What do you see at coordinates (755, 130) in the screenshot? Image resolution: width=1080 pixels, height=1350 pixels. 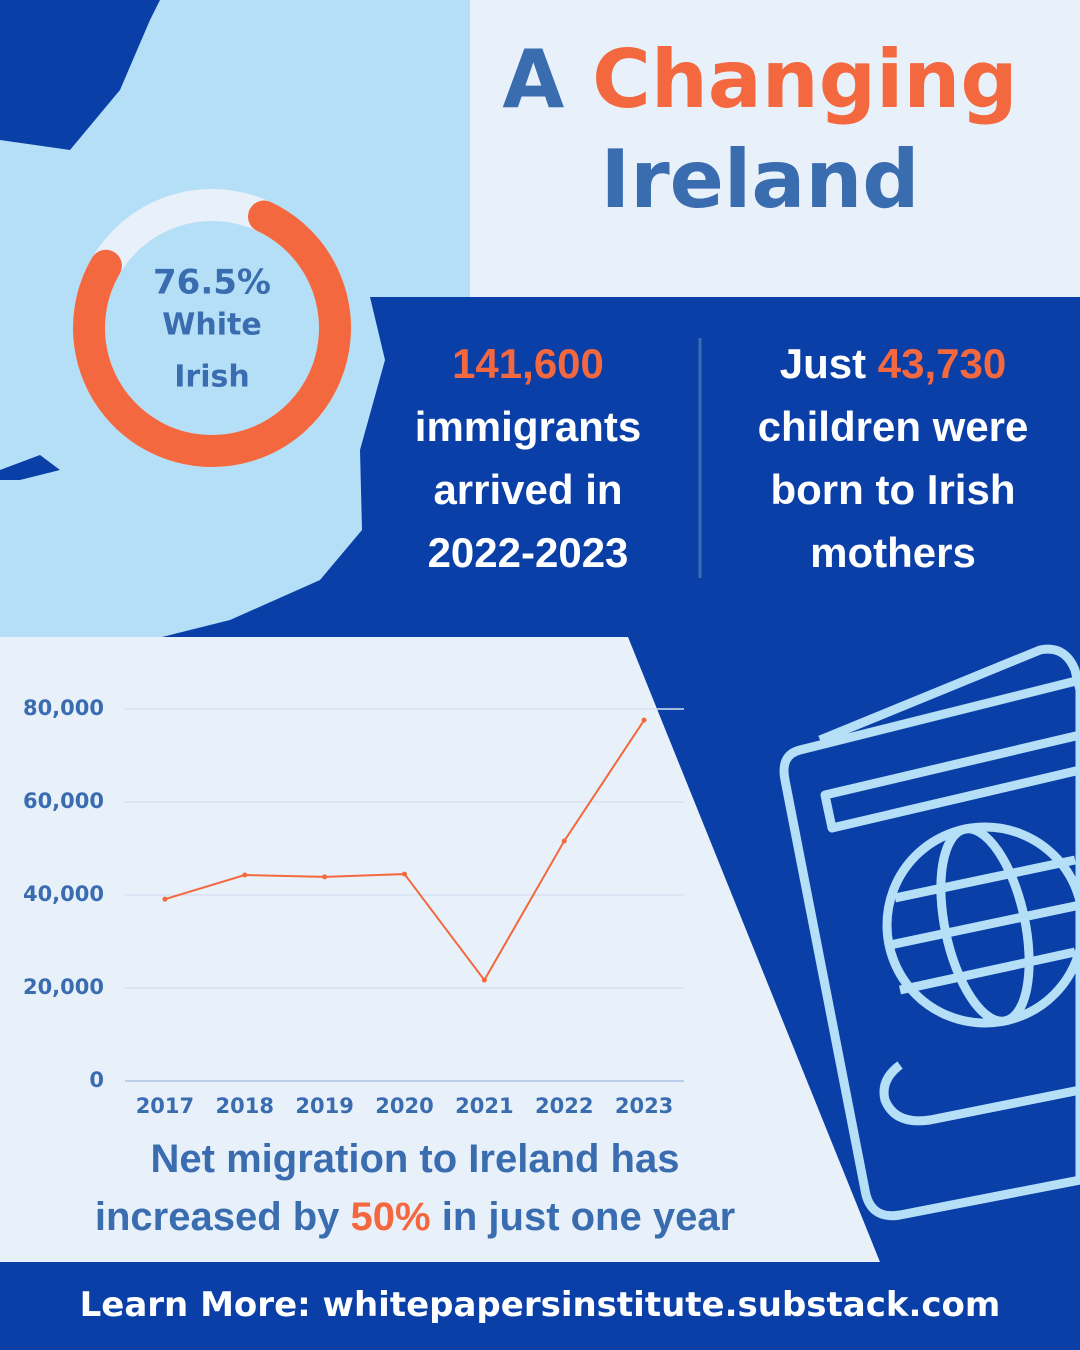 I see `title: A Changing Ireland` at bounding box center [755, 130].